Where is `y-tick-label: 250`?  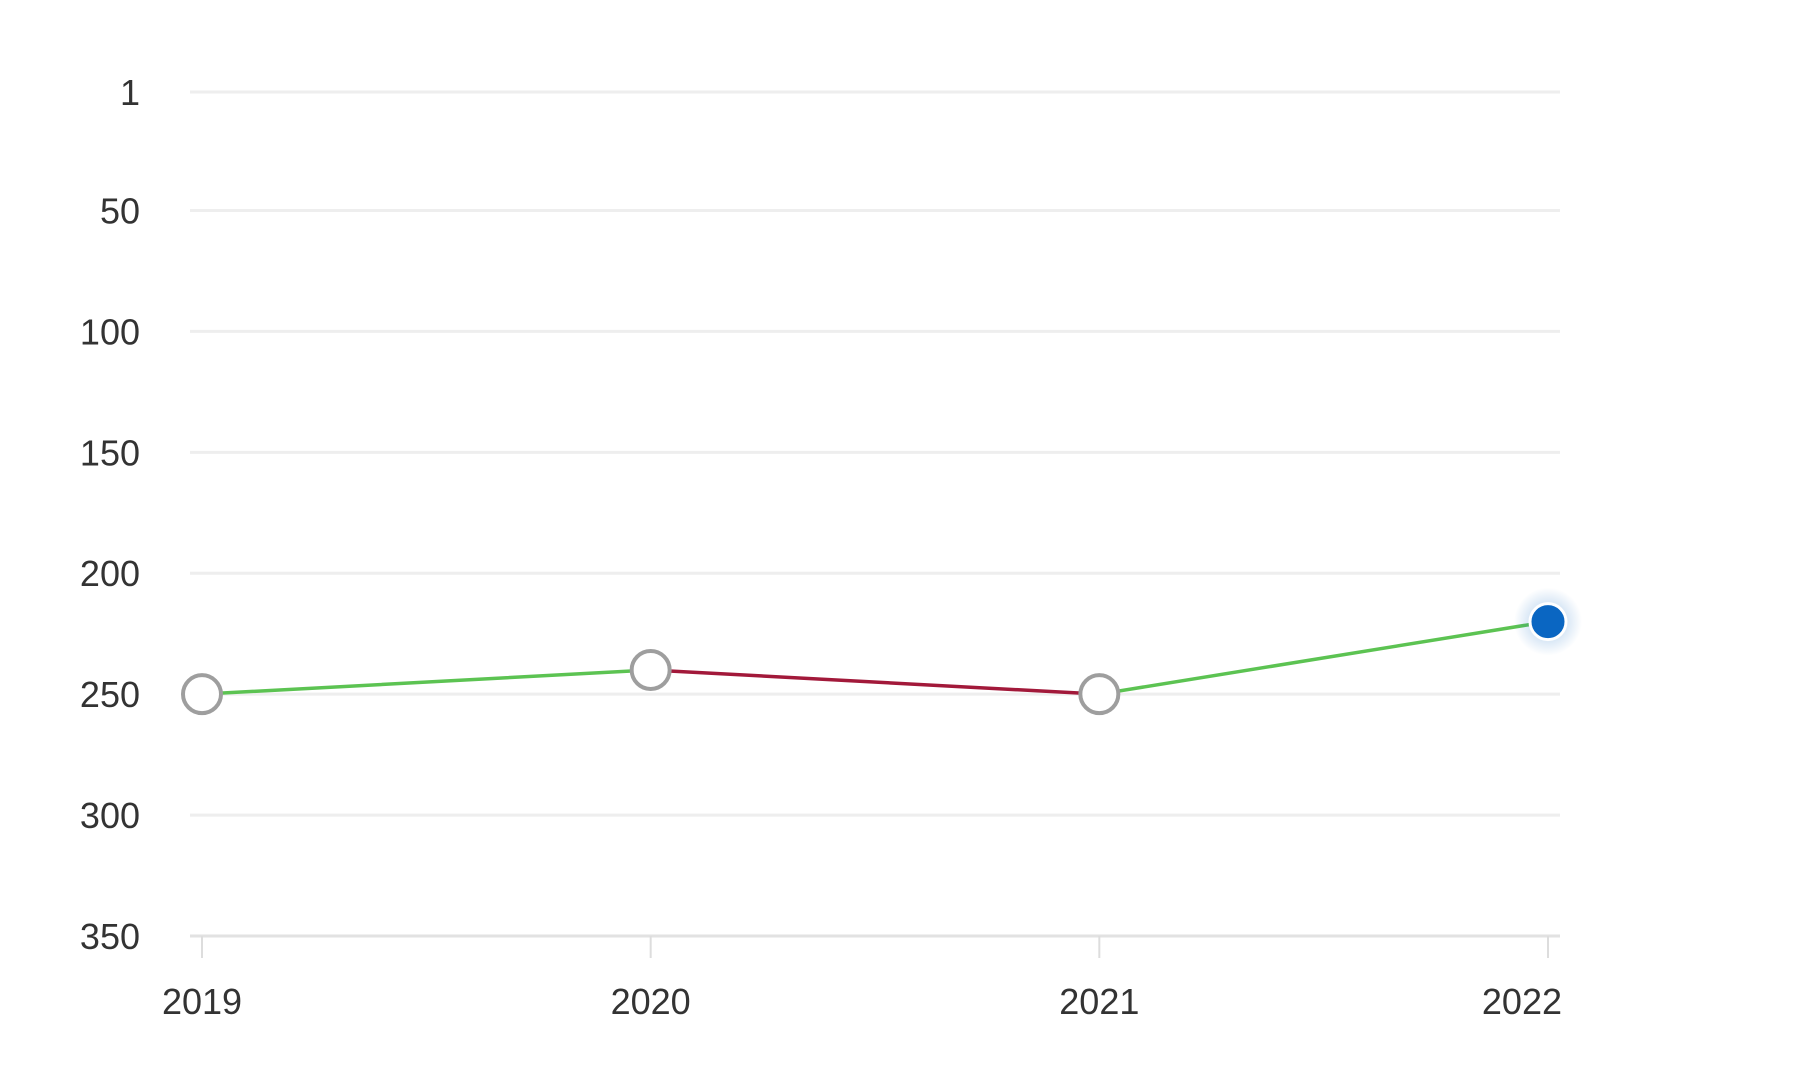 y-tick-label: 250 is located at coordinates (110, 694).